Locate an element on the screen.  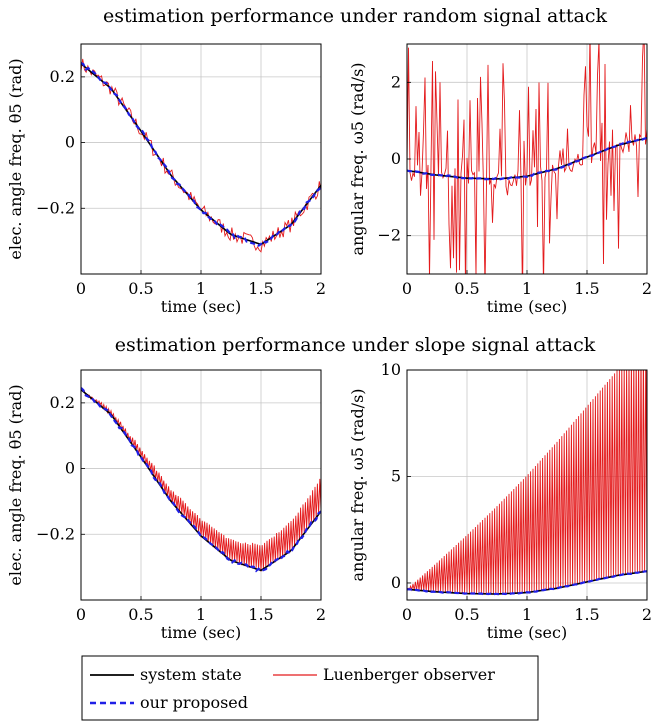
legend-label: system state is located at coordinates (191, 674).